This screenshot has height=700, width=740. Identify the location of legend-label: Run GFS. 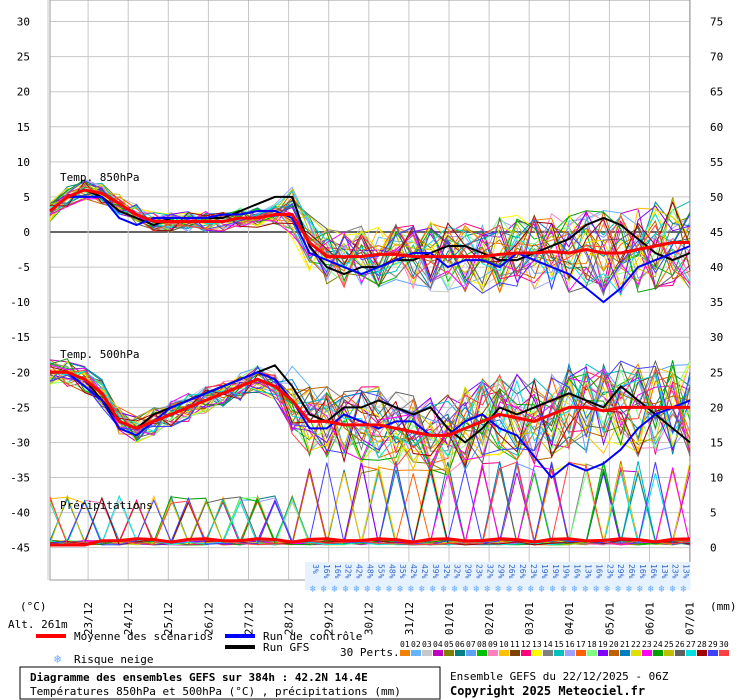
(286, 647).